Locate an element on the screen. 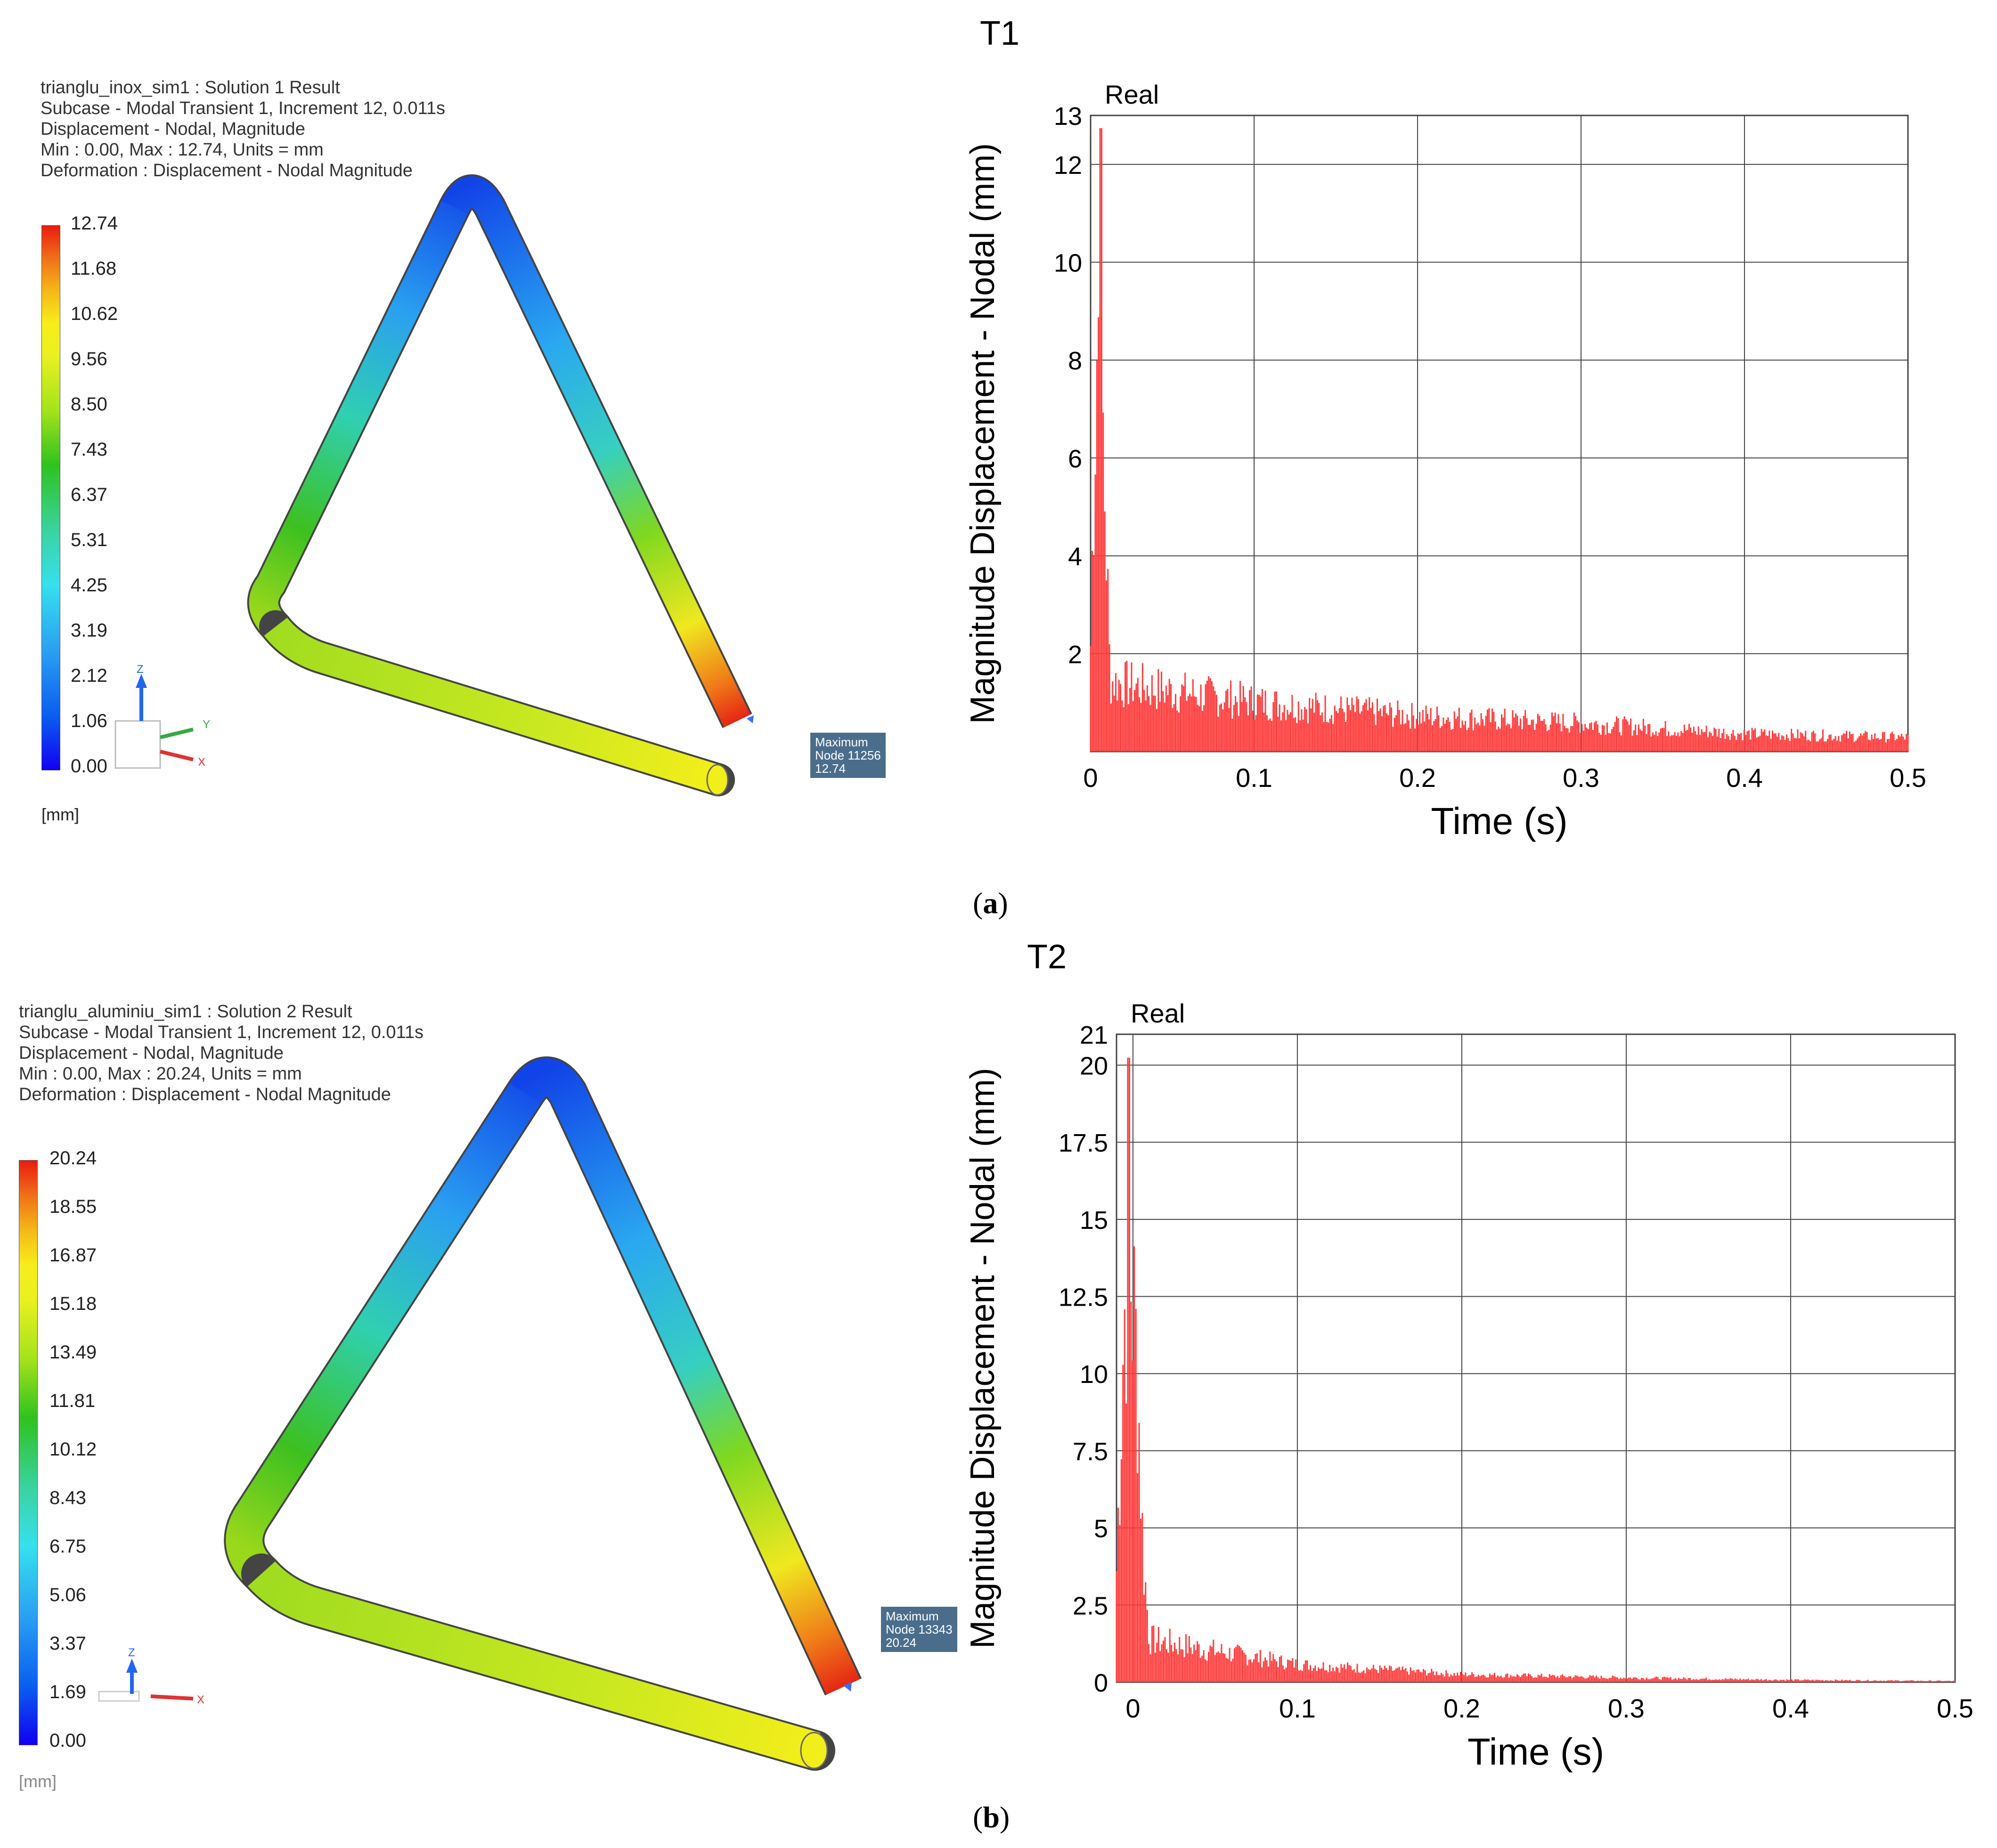  sim-header-line: Displacement - Nodal, Magnitude is located at coordinates (151, 1053).